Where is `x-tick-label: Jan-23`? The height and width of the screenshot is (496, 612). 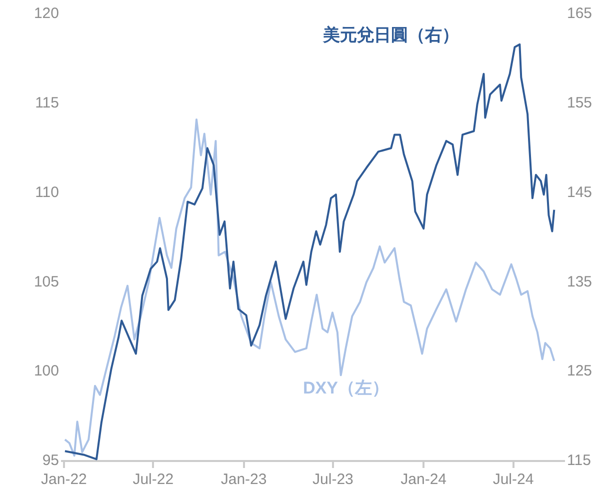
x-tick-label: Jan-23 is located at coordinates (243, 479).